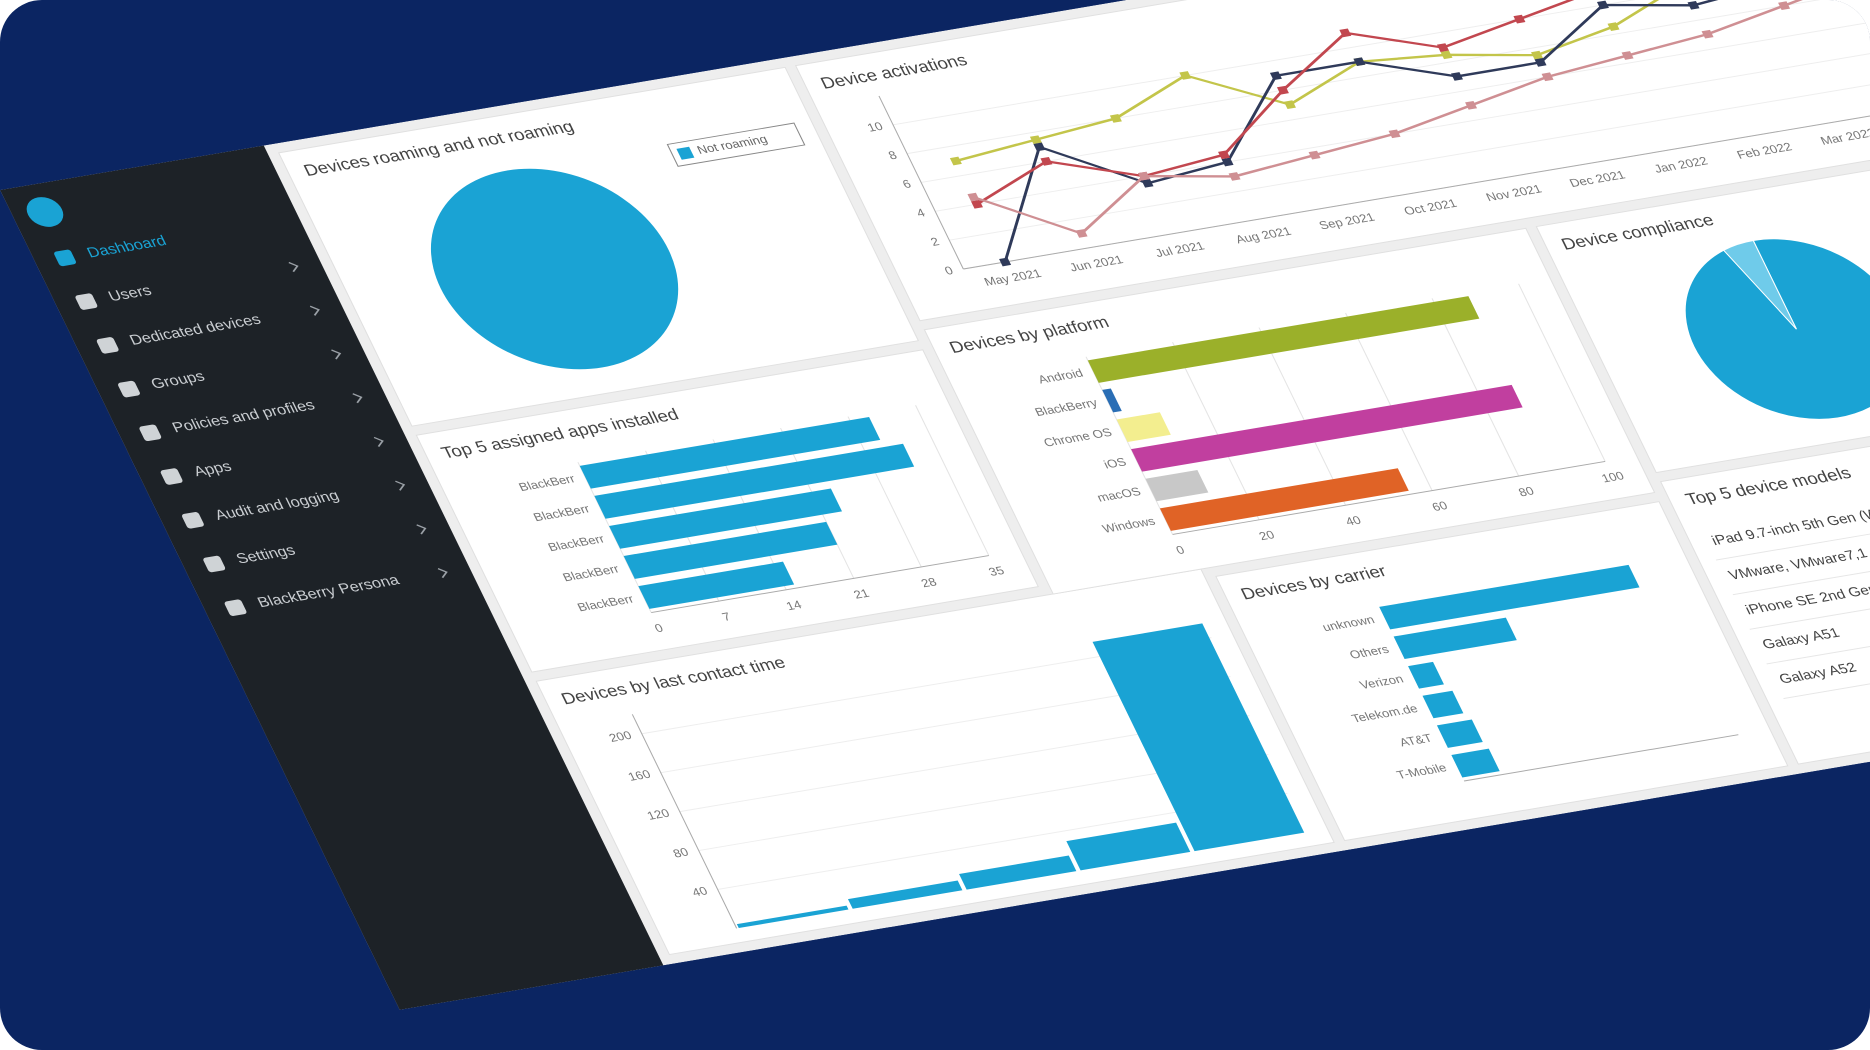  Describe the element at coordinates (681, 853) in the screenshot. I see `y-tick-label: 80` at that location.